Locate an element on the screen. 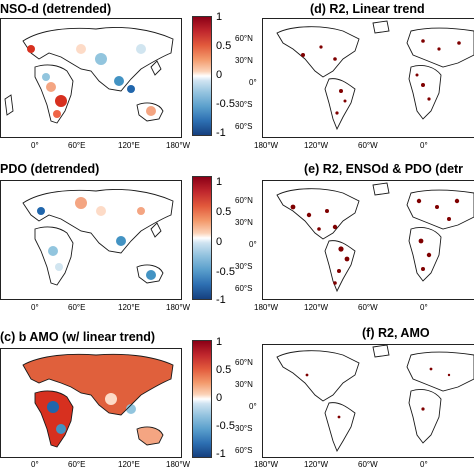 Image resolution: width=474 pixels, height=474 pixels. panel-e-lon-tick: 120°W is located at coordinates (316, 307).